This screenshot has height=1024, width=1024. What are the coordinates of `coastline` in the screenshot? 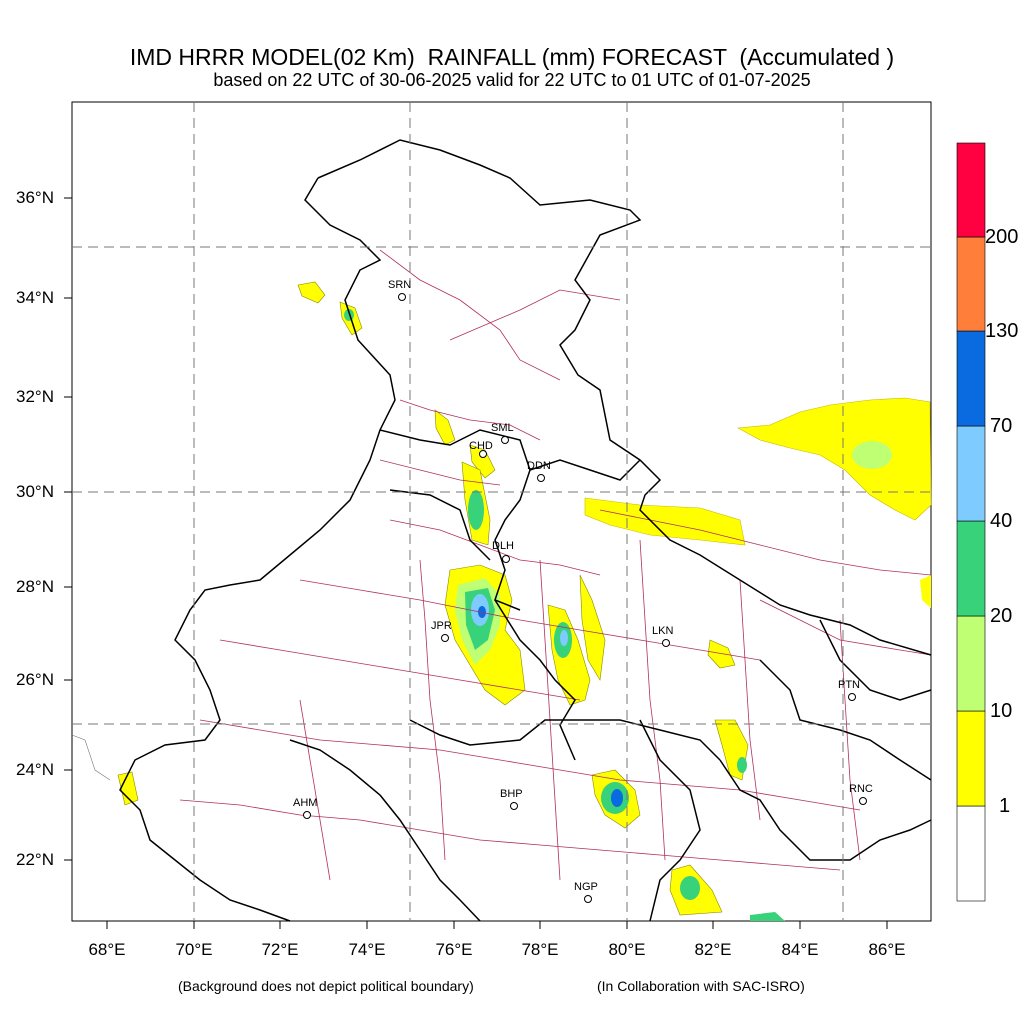 It's located at (91, 757).